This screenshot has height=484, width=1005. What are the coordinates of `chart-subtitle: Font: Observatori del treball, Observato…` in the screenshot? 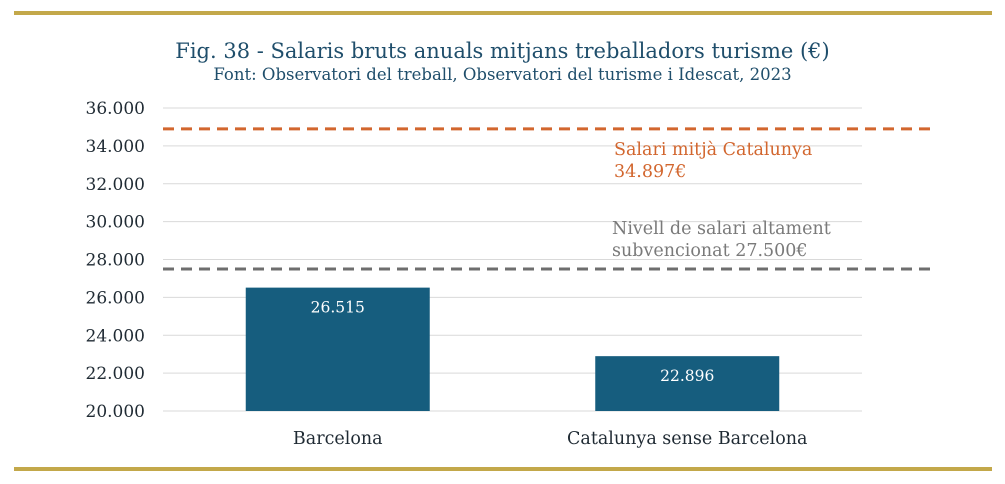 It's located at (502, 74).